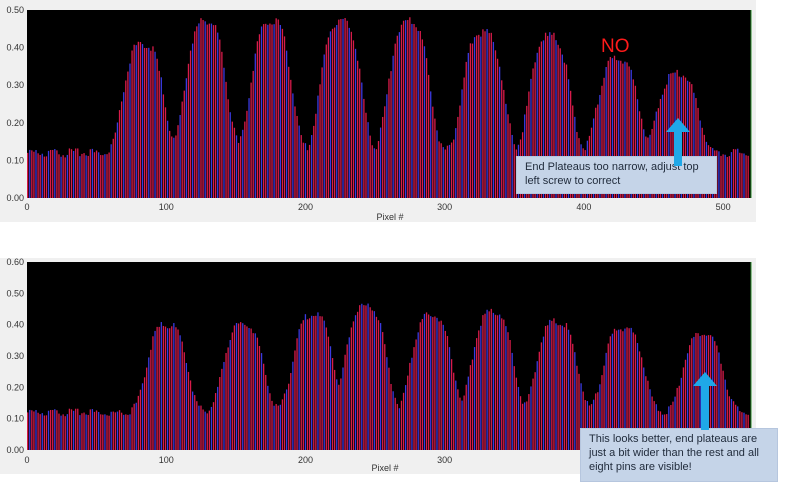 This screenshot has height=496, width=792. What do you see at coordinates (15, 198) in the screenshot?
I see `y-tick-label: 0.00` at bounding box center [15, 198].